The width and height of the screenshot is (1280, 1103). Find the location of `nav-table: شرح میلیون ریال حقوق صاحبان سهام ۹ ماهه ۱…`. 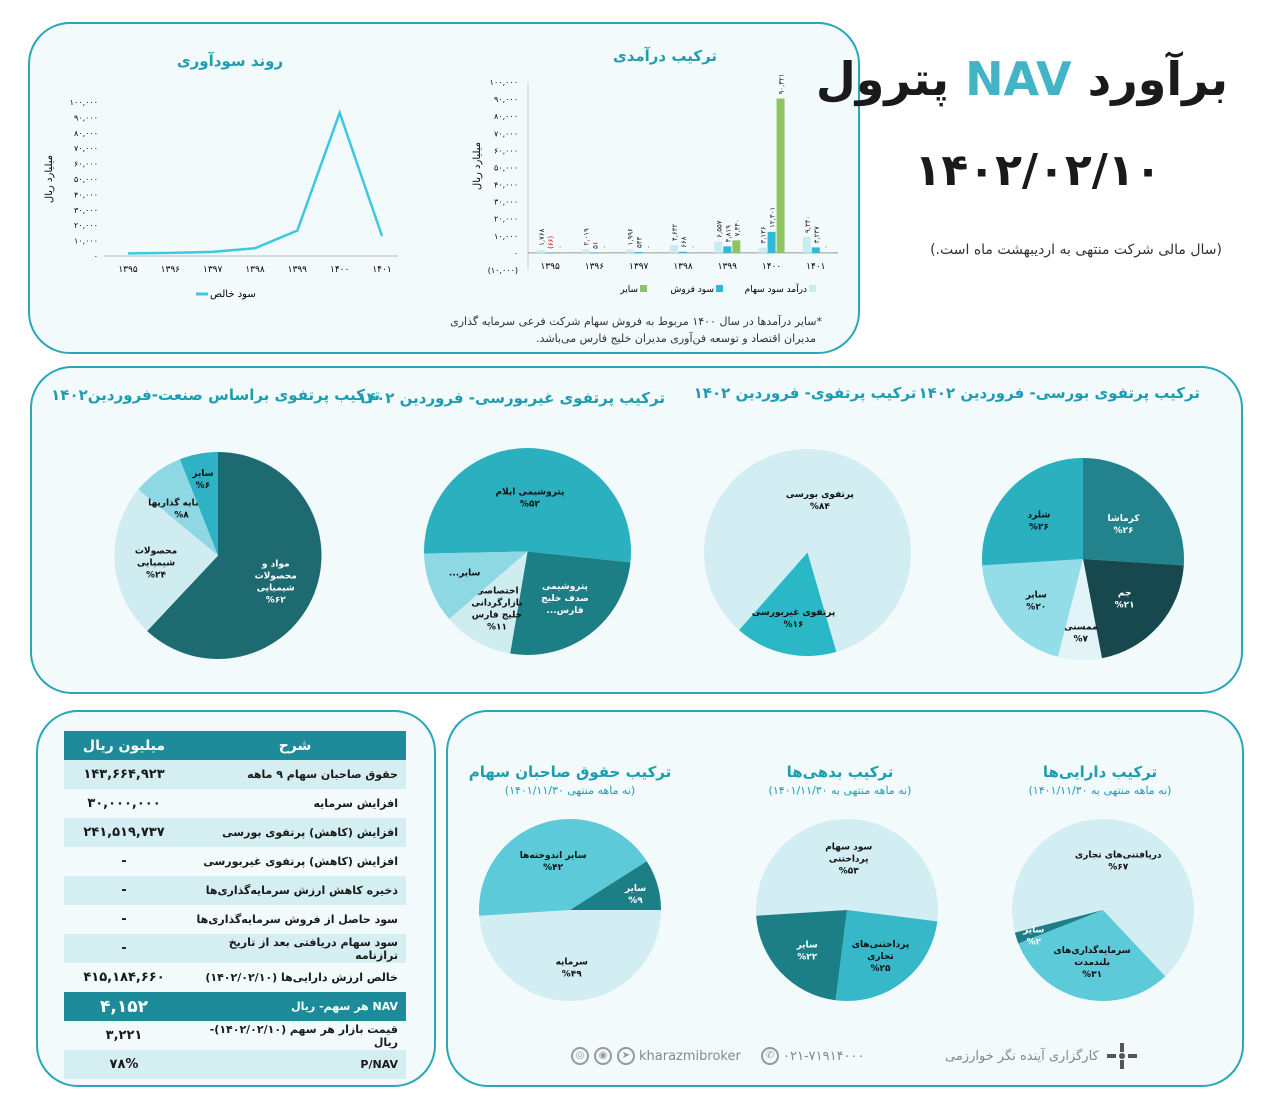

nav-table: شرح میلیون ریال حقوق صاحبان سهام ۹ ماهه ۱… is located at coordinates (235, 905).